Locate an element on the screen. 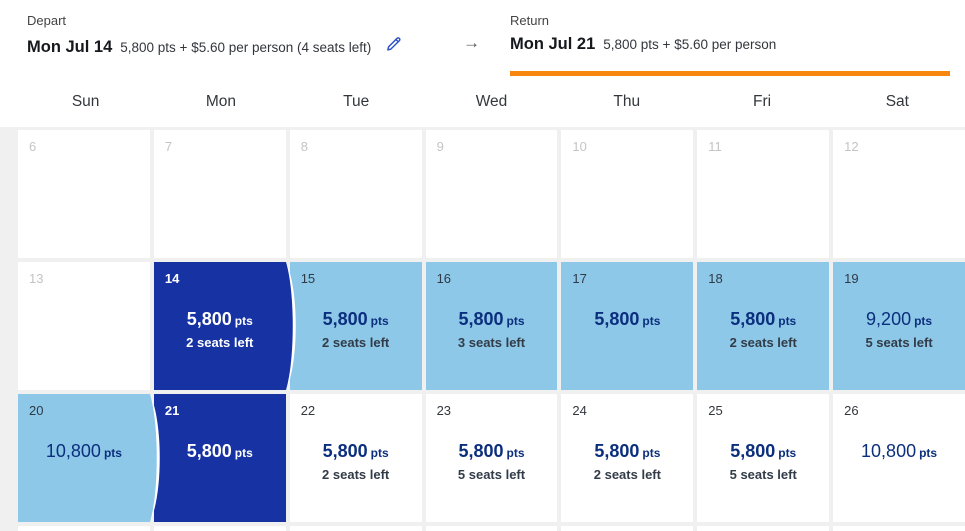 The image size is (965, 531). fare-price: 9,200 pts is located at coordinates (899, 319).